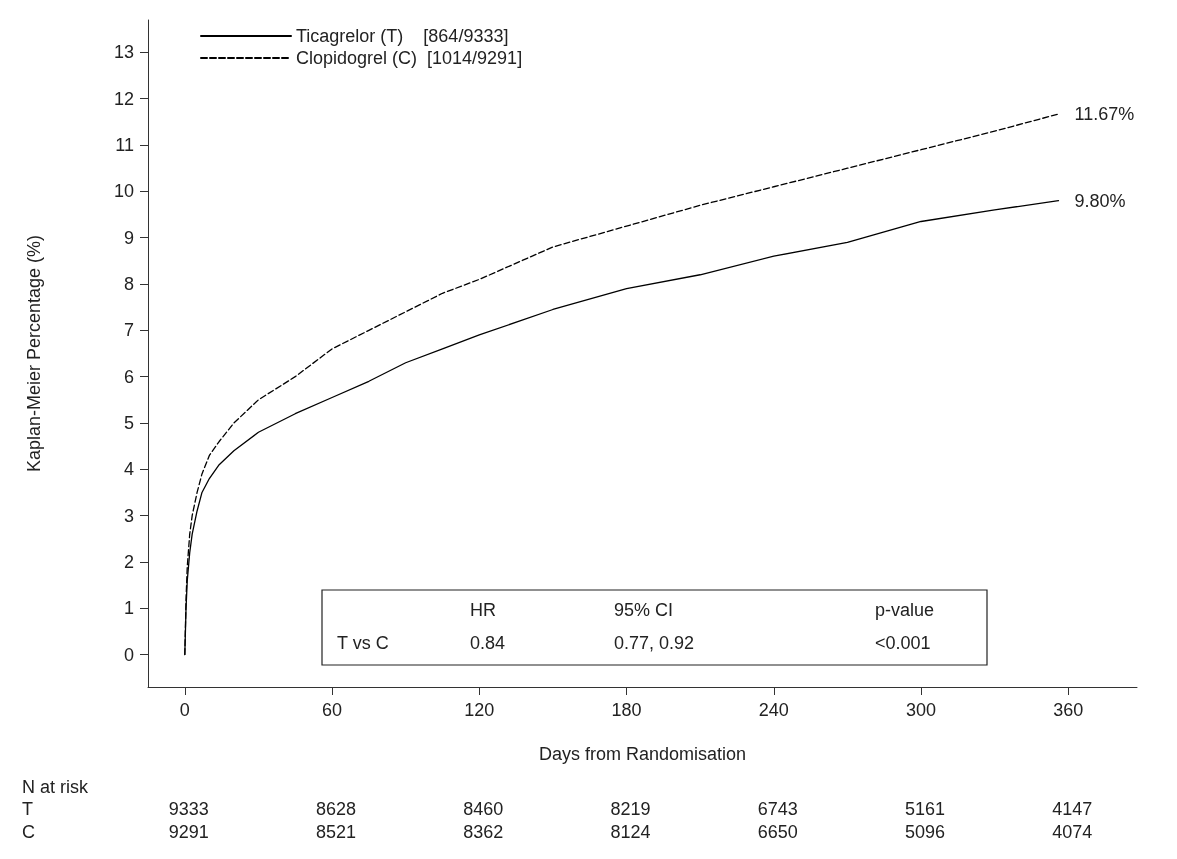 This screenshot has height=859, width=1177. Describe the element at coordinates (1072, 809) in the screenshot. I see `text: 4147` at that location.